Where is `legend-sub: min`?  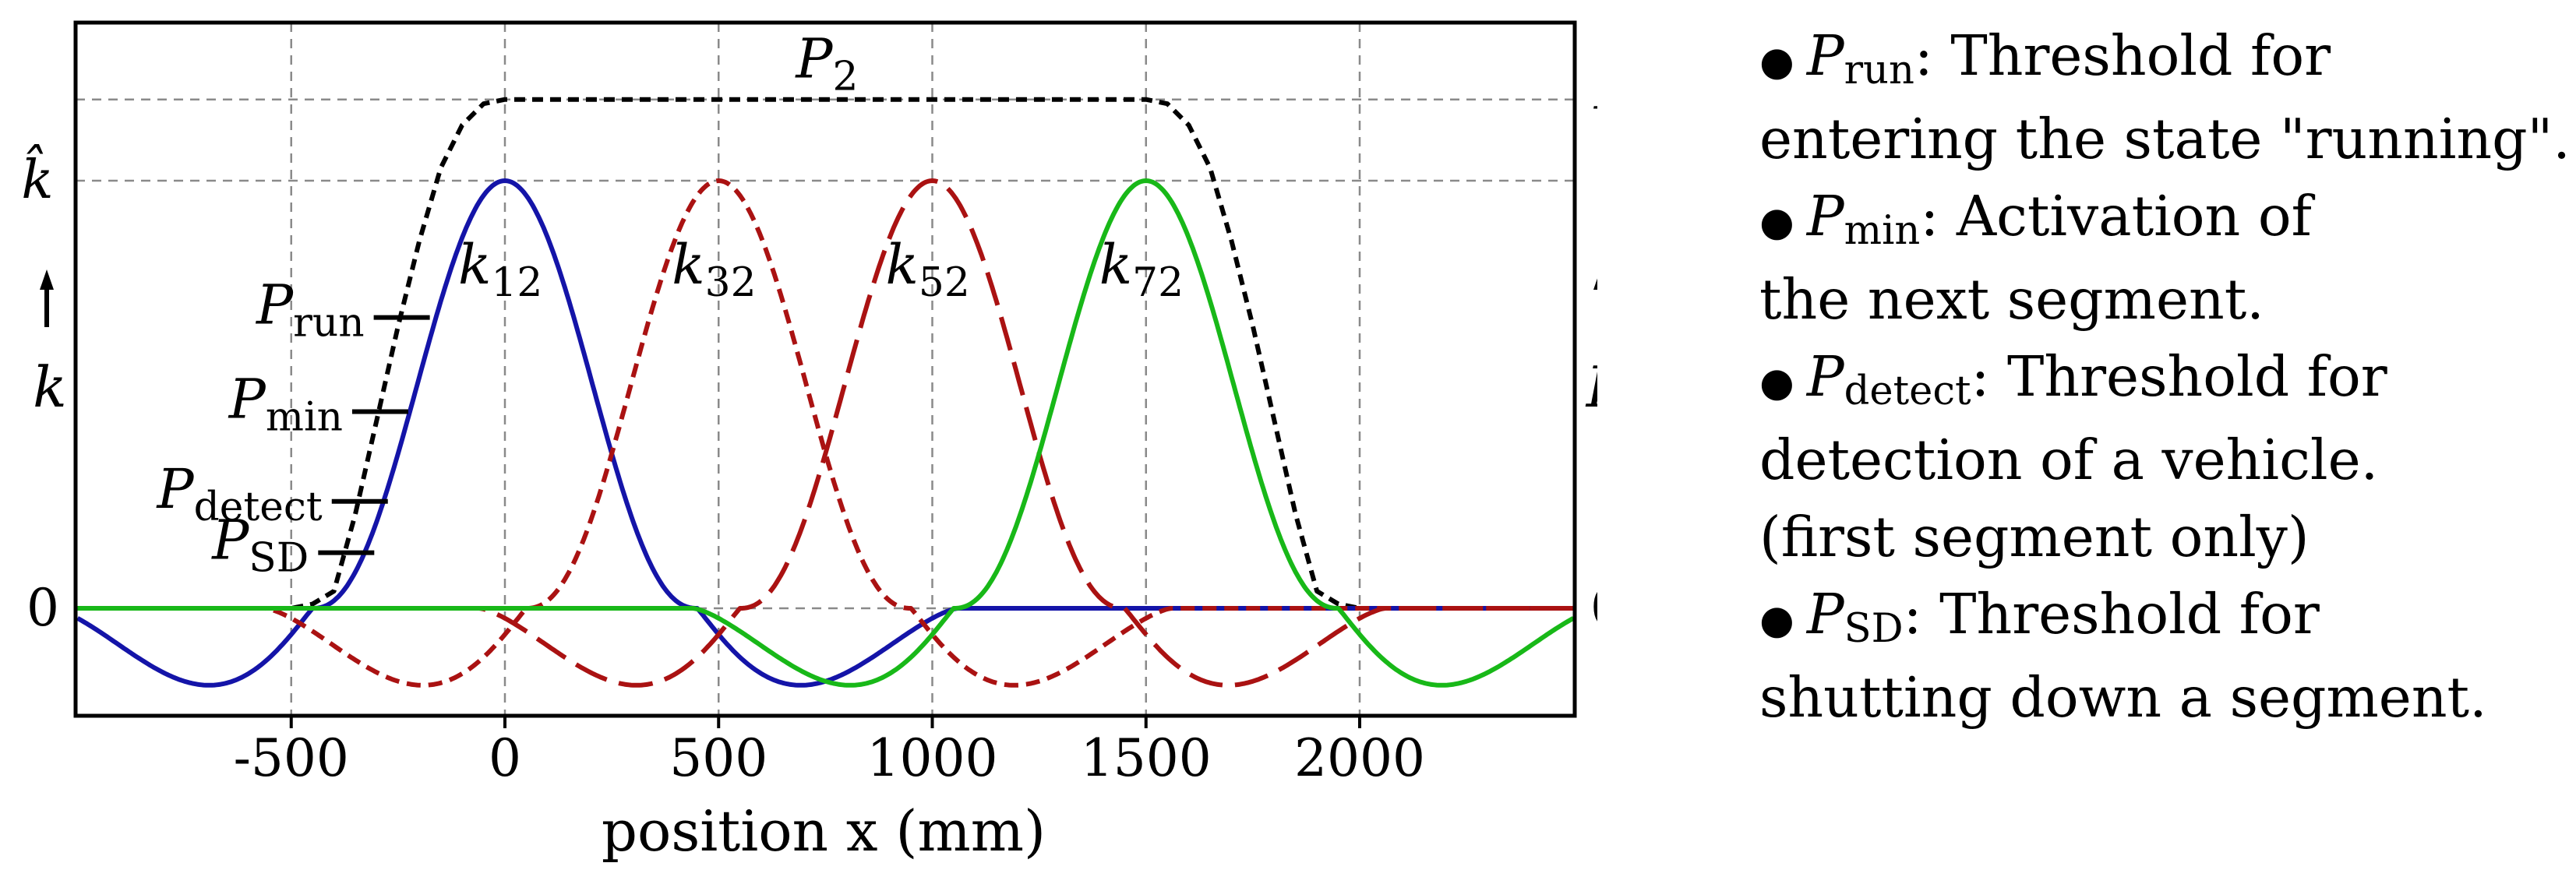
legend-sub: min is located at coordinates (1882, 232).